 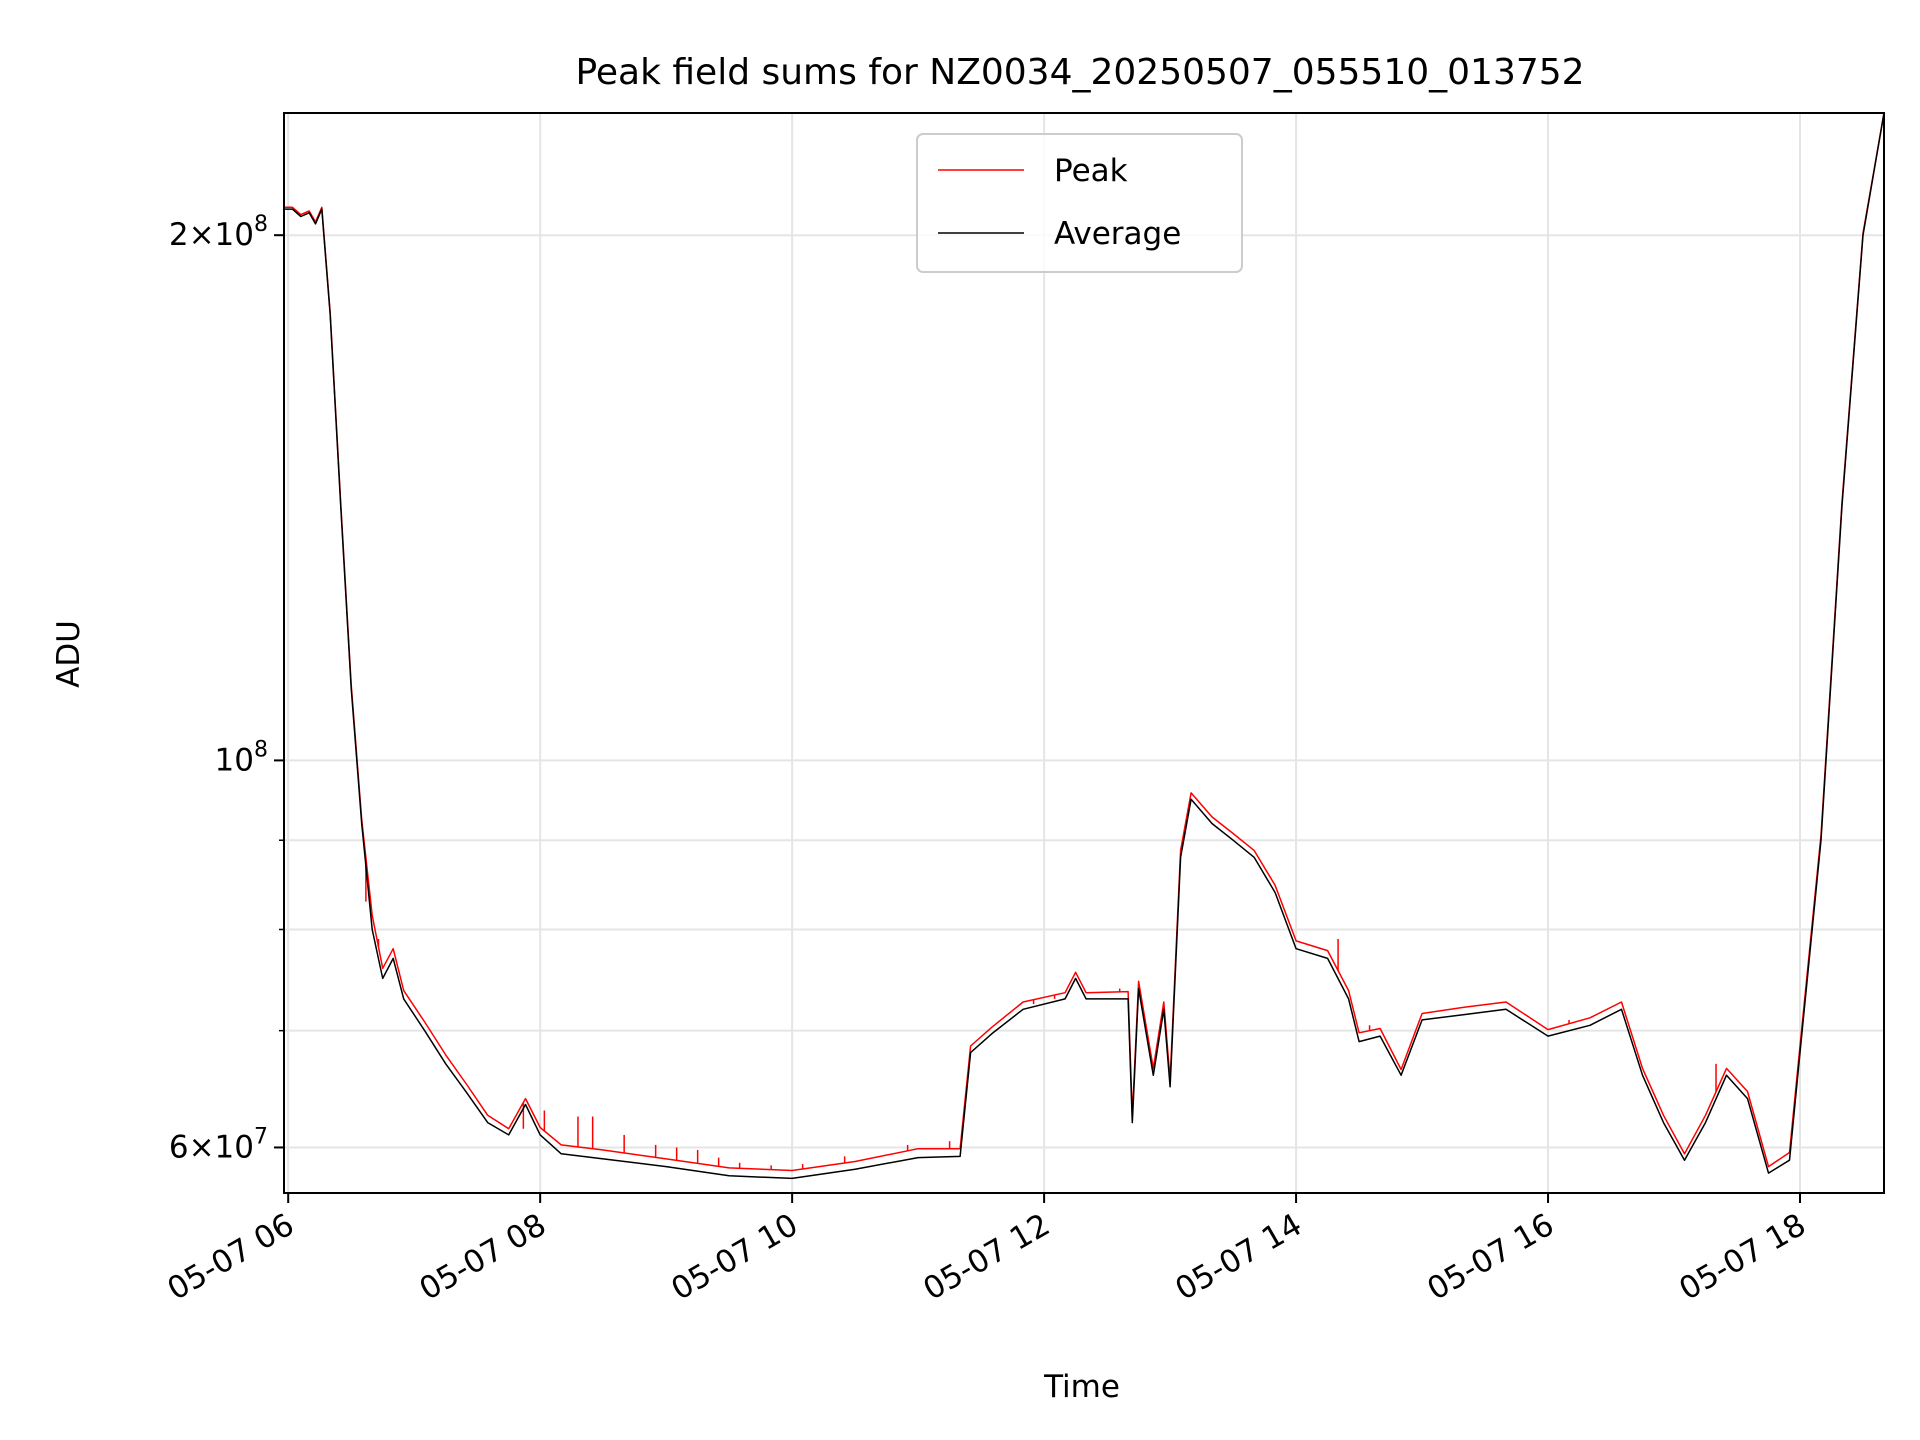 I want to click on y-tick-label: 6×107, so click(x=218, y=1144).